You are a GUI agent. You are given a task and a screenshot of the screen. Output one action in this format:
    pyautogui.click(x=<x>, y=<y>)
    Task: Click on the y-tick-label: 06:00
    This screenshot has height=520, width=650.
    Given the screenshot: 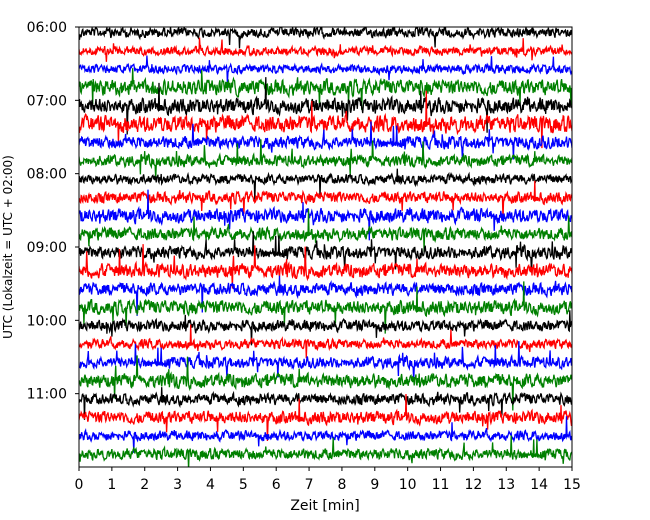 What is the action you would take?
    pyautogui.click(x=47, y=28)
    